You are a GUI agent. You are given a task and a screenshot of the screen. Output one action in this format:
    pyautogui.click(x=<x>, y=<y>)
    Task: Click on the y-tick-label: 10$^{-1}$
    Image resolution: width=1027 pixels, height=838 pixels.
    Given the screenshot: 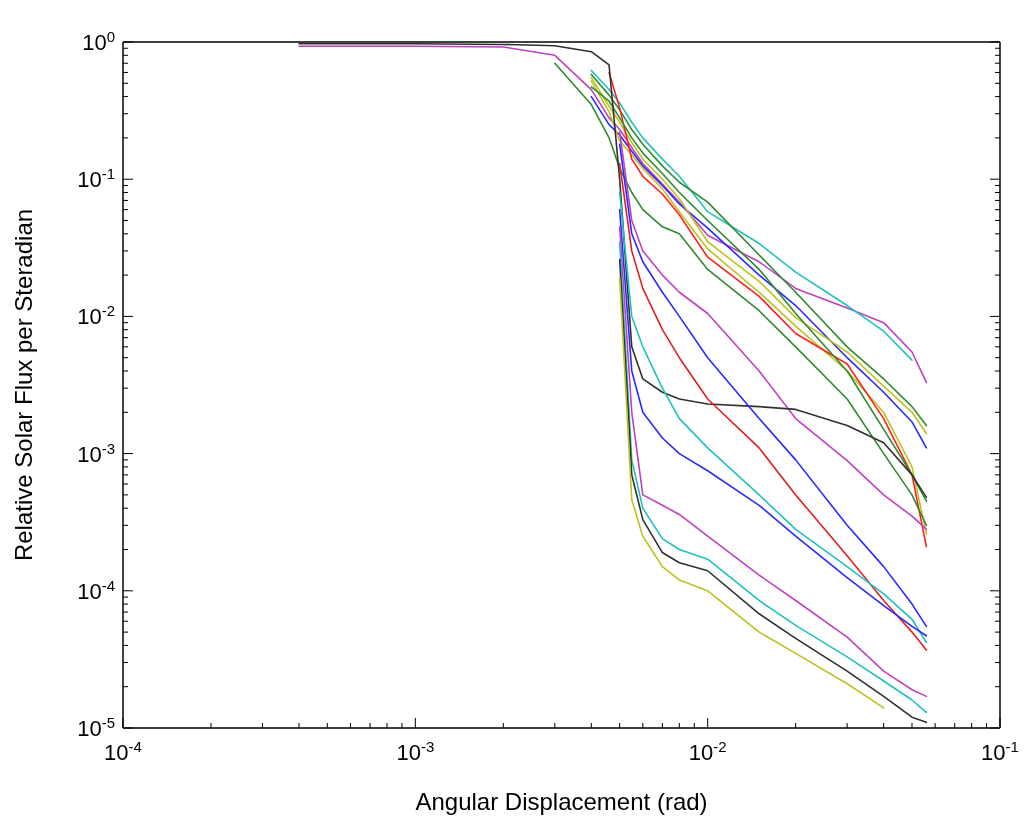 What is the action you would take?
    pyautogui.click(x=96, y=178)
    